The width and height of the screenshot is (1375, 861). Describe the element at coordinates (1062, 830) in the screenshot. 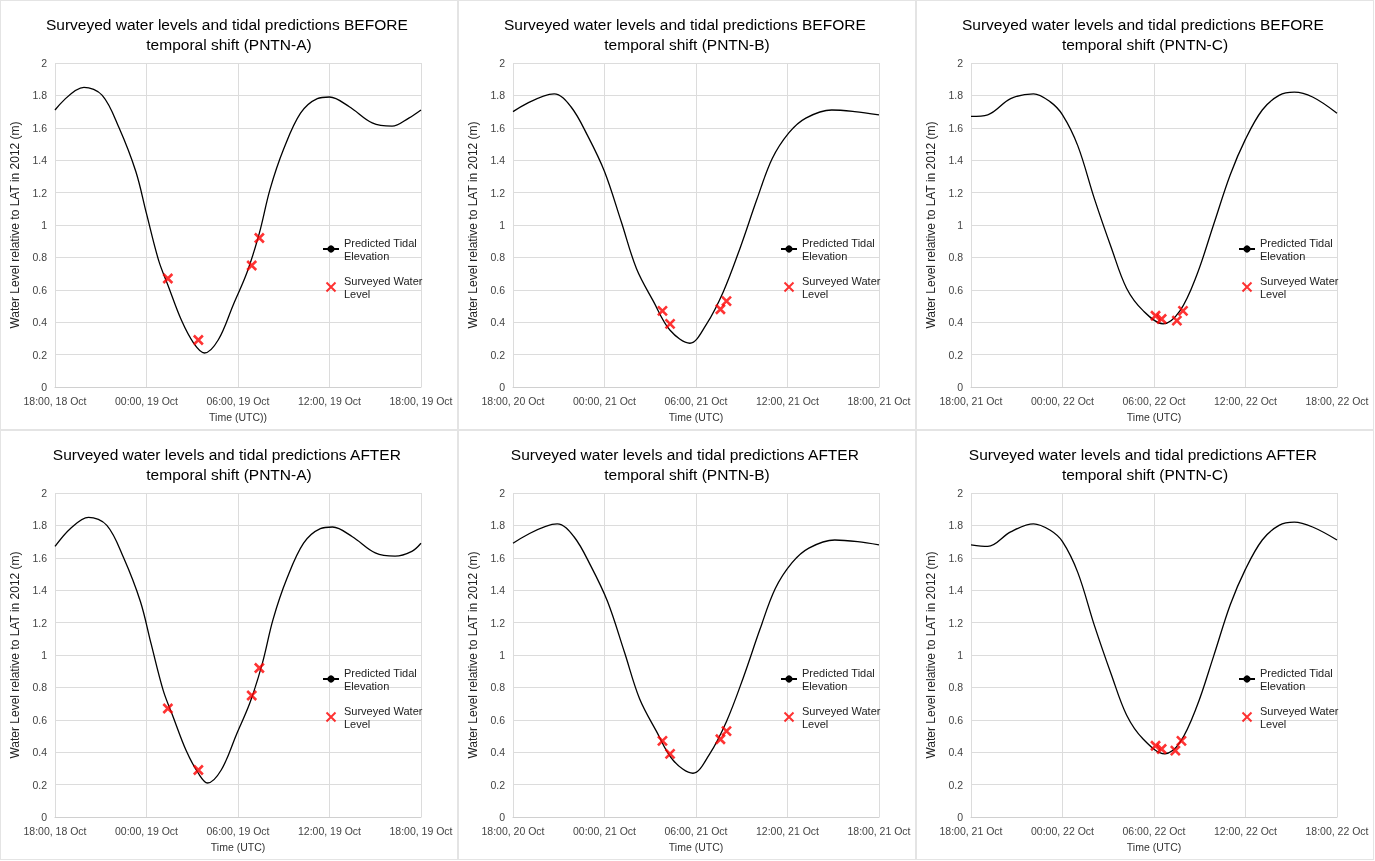

I see `x-tick-label: 00:00, 22 Oct` at that location.